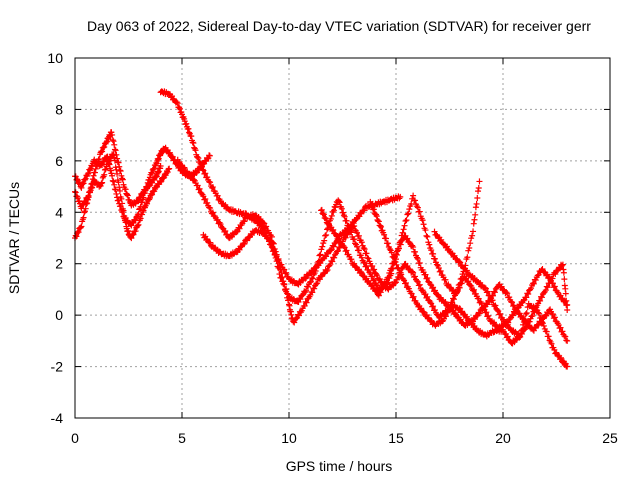 Image resolution: width=640 pixels, height=480 pixels. Describe the element at coordinates (55, 58) in the screenshot. I see `y-tick-label: 10` at that location.